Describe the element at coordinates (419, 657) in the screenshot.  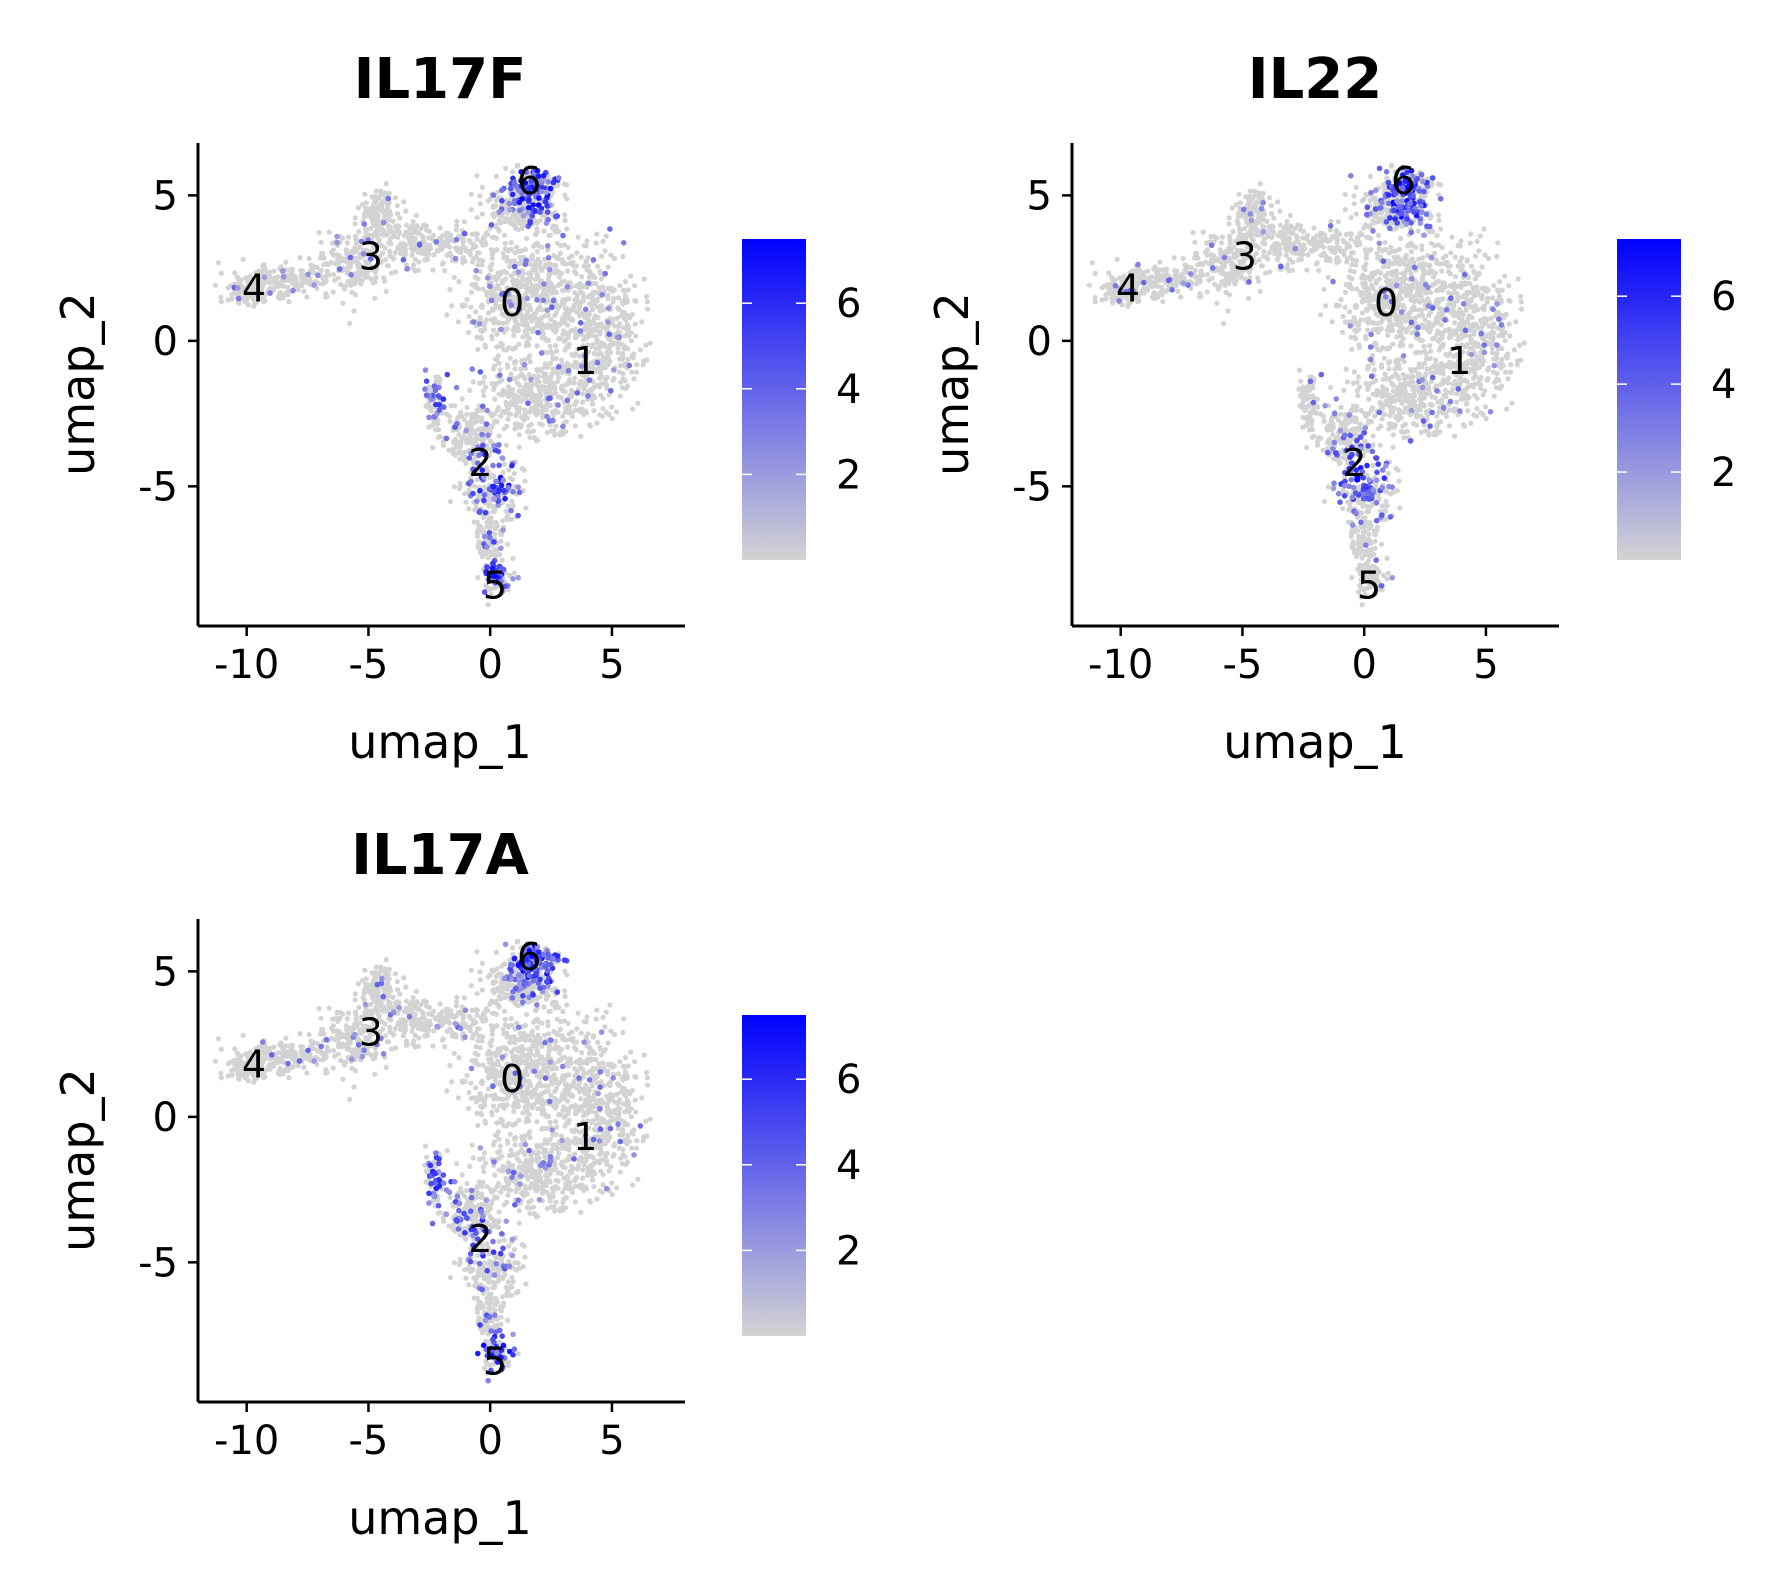
I see `x-ticks: -10 -5 0 5` at that location.